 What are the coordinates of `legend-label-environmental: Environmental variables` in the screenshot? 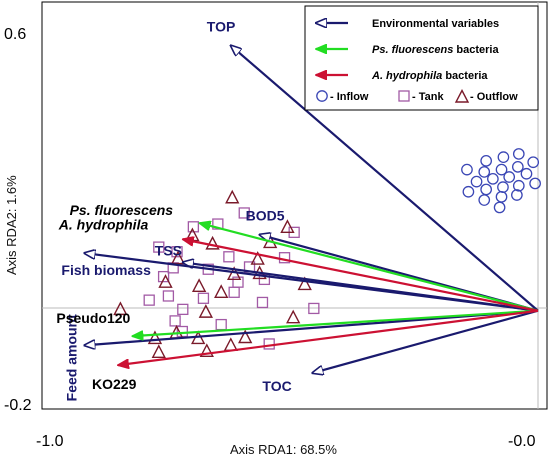 It's located at (435, 24).